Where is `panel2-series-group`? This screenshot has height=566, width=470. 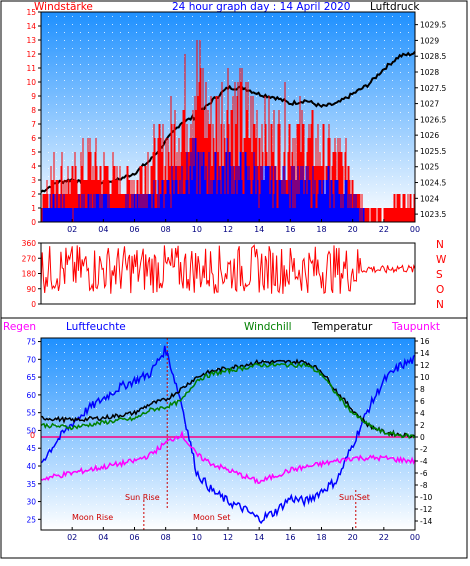
panel2-series-group is located at coordinates (228, 269).